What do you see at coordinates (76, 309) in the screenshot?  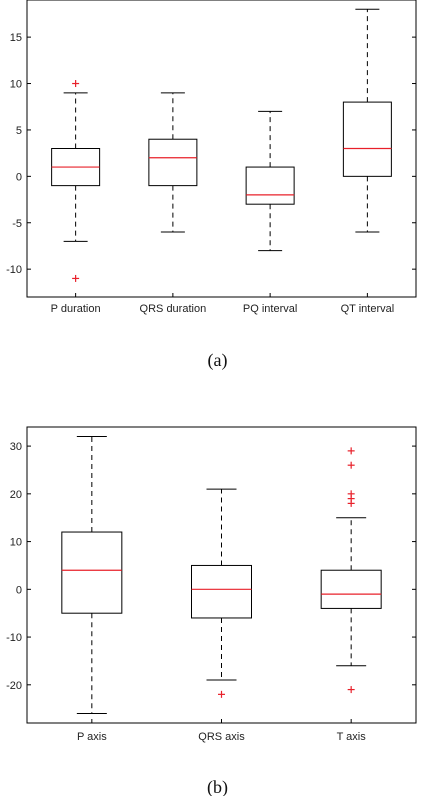 I see `x-tick-label: P duration` at bounding box center [76, 309].